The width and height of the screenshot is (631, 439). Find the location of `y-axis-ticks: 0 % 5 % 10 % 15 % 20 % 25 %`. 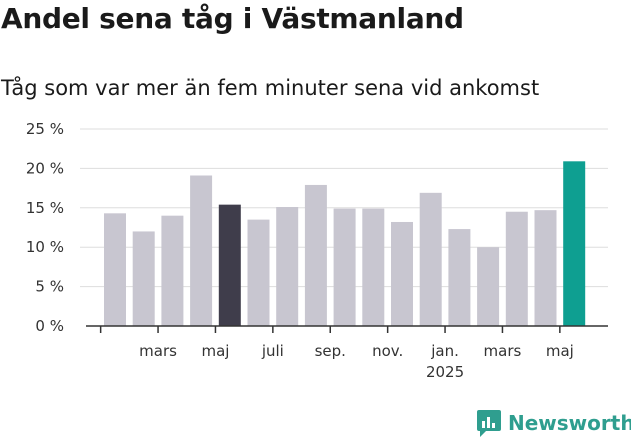

y-axis-ticks: 0 % 5 % 10 % 15 % 20 % 25 % is located at coordinates (45, 227).